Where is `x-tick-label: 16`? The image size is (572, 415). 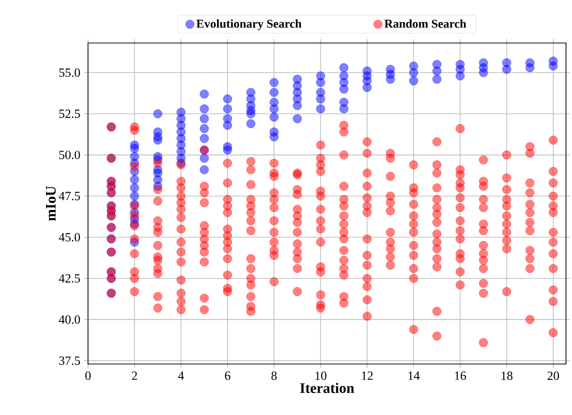 x-tick-label: 16 is located at coordinates (460, 376).